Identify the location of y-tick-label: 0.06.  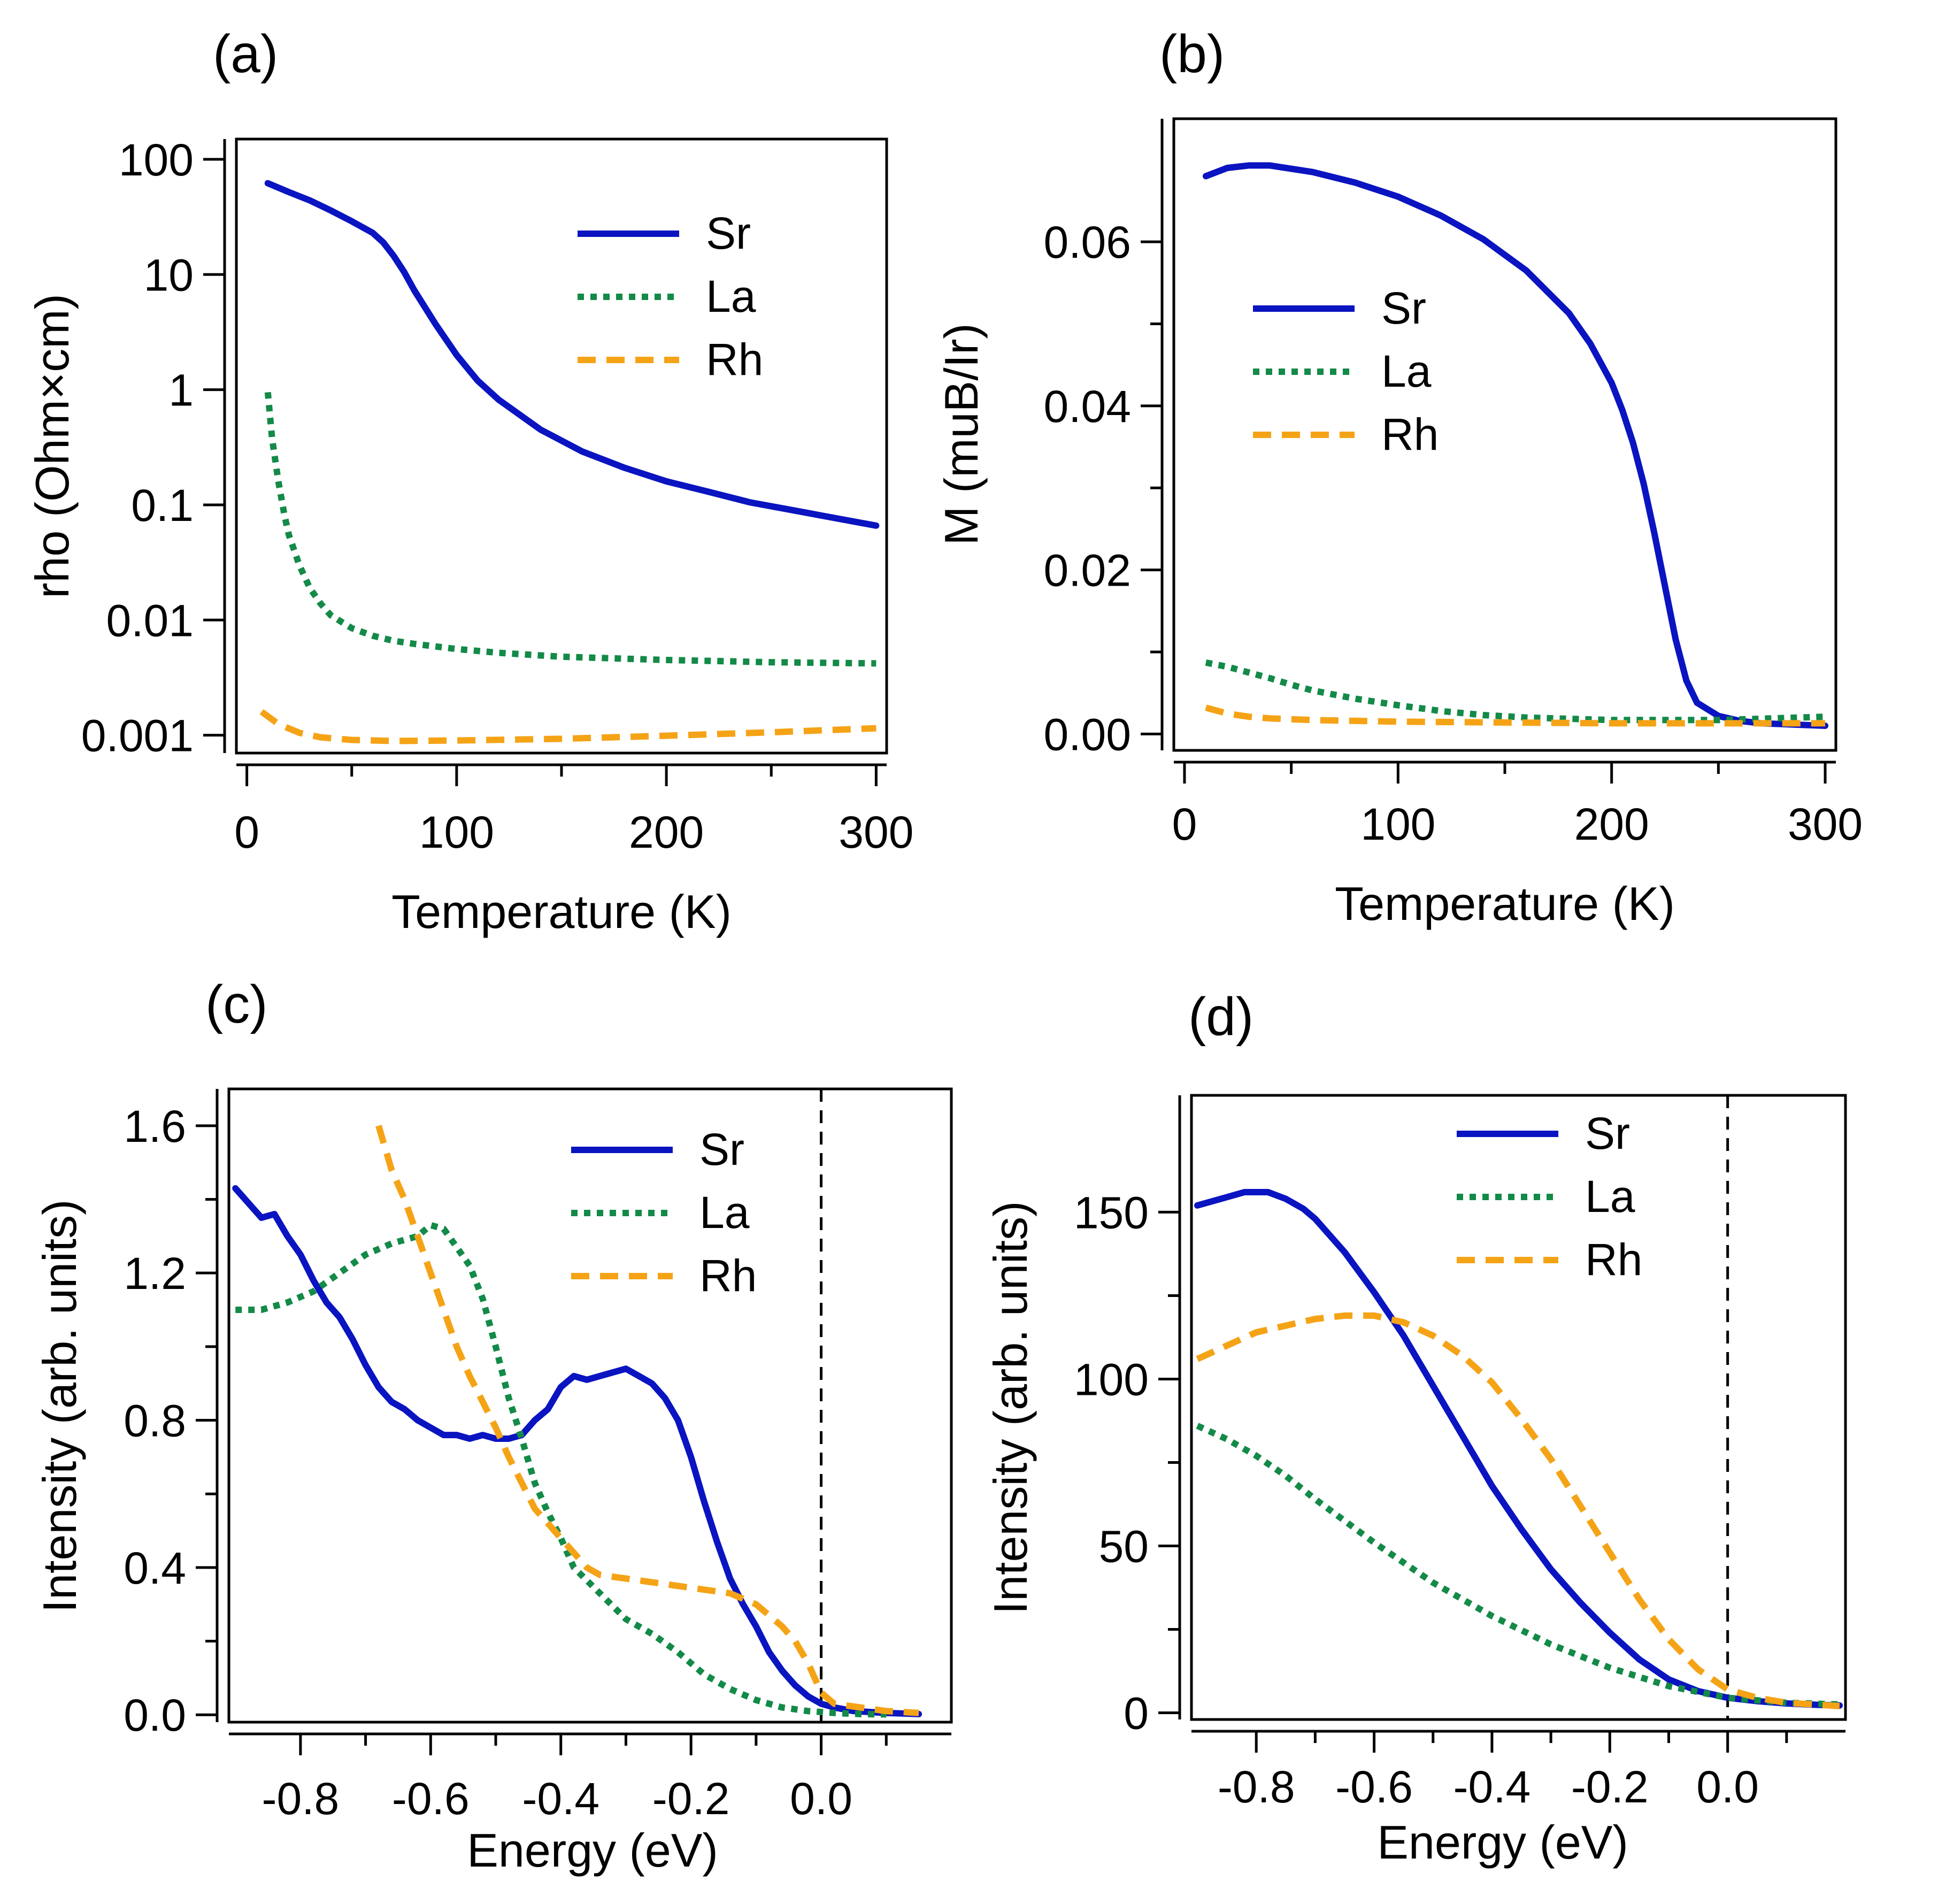
(1088, 242).